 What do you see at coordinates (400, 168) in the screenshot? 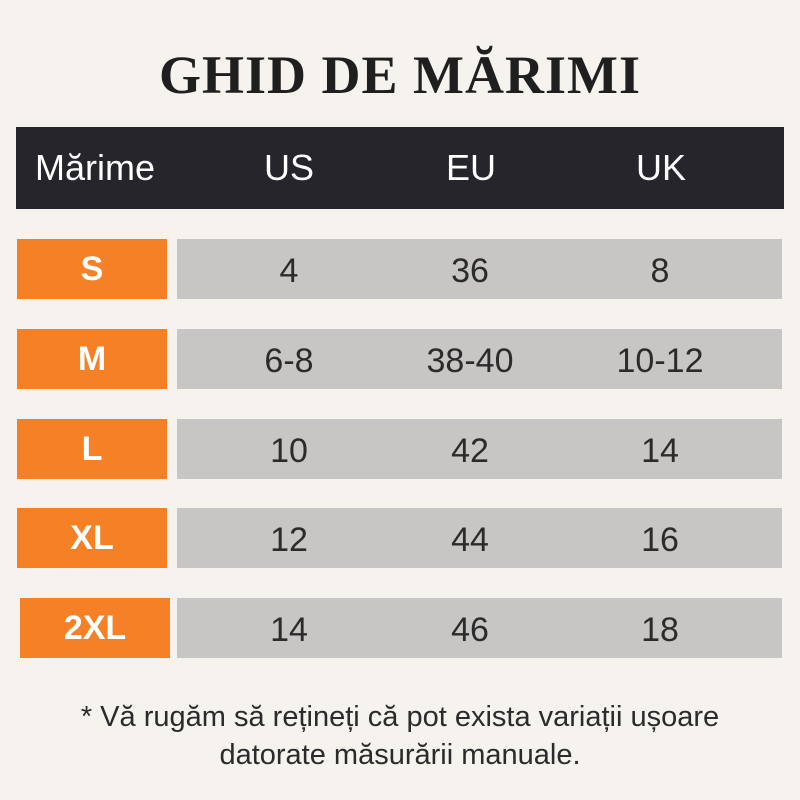
I see `table-header: Mărime US EU UK` at bounding box center [400, 168].